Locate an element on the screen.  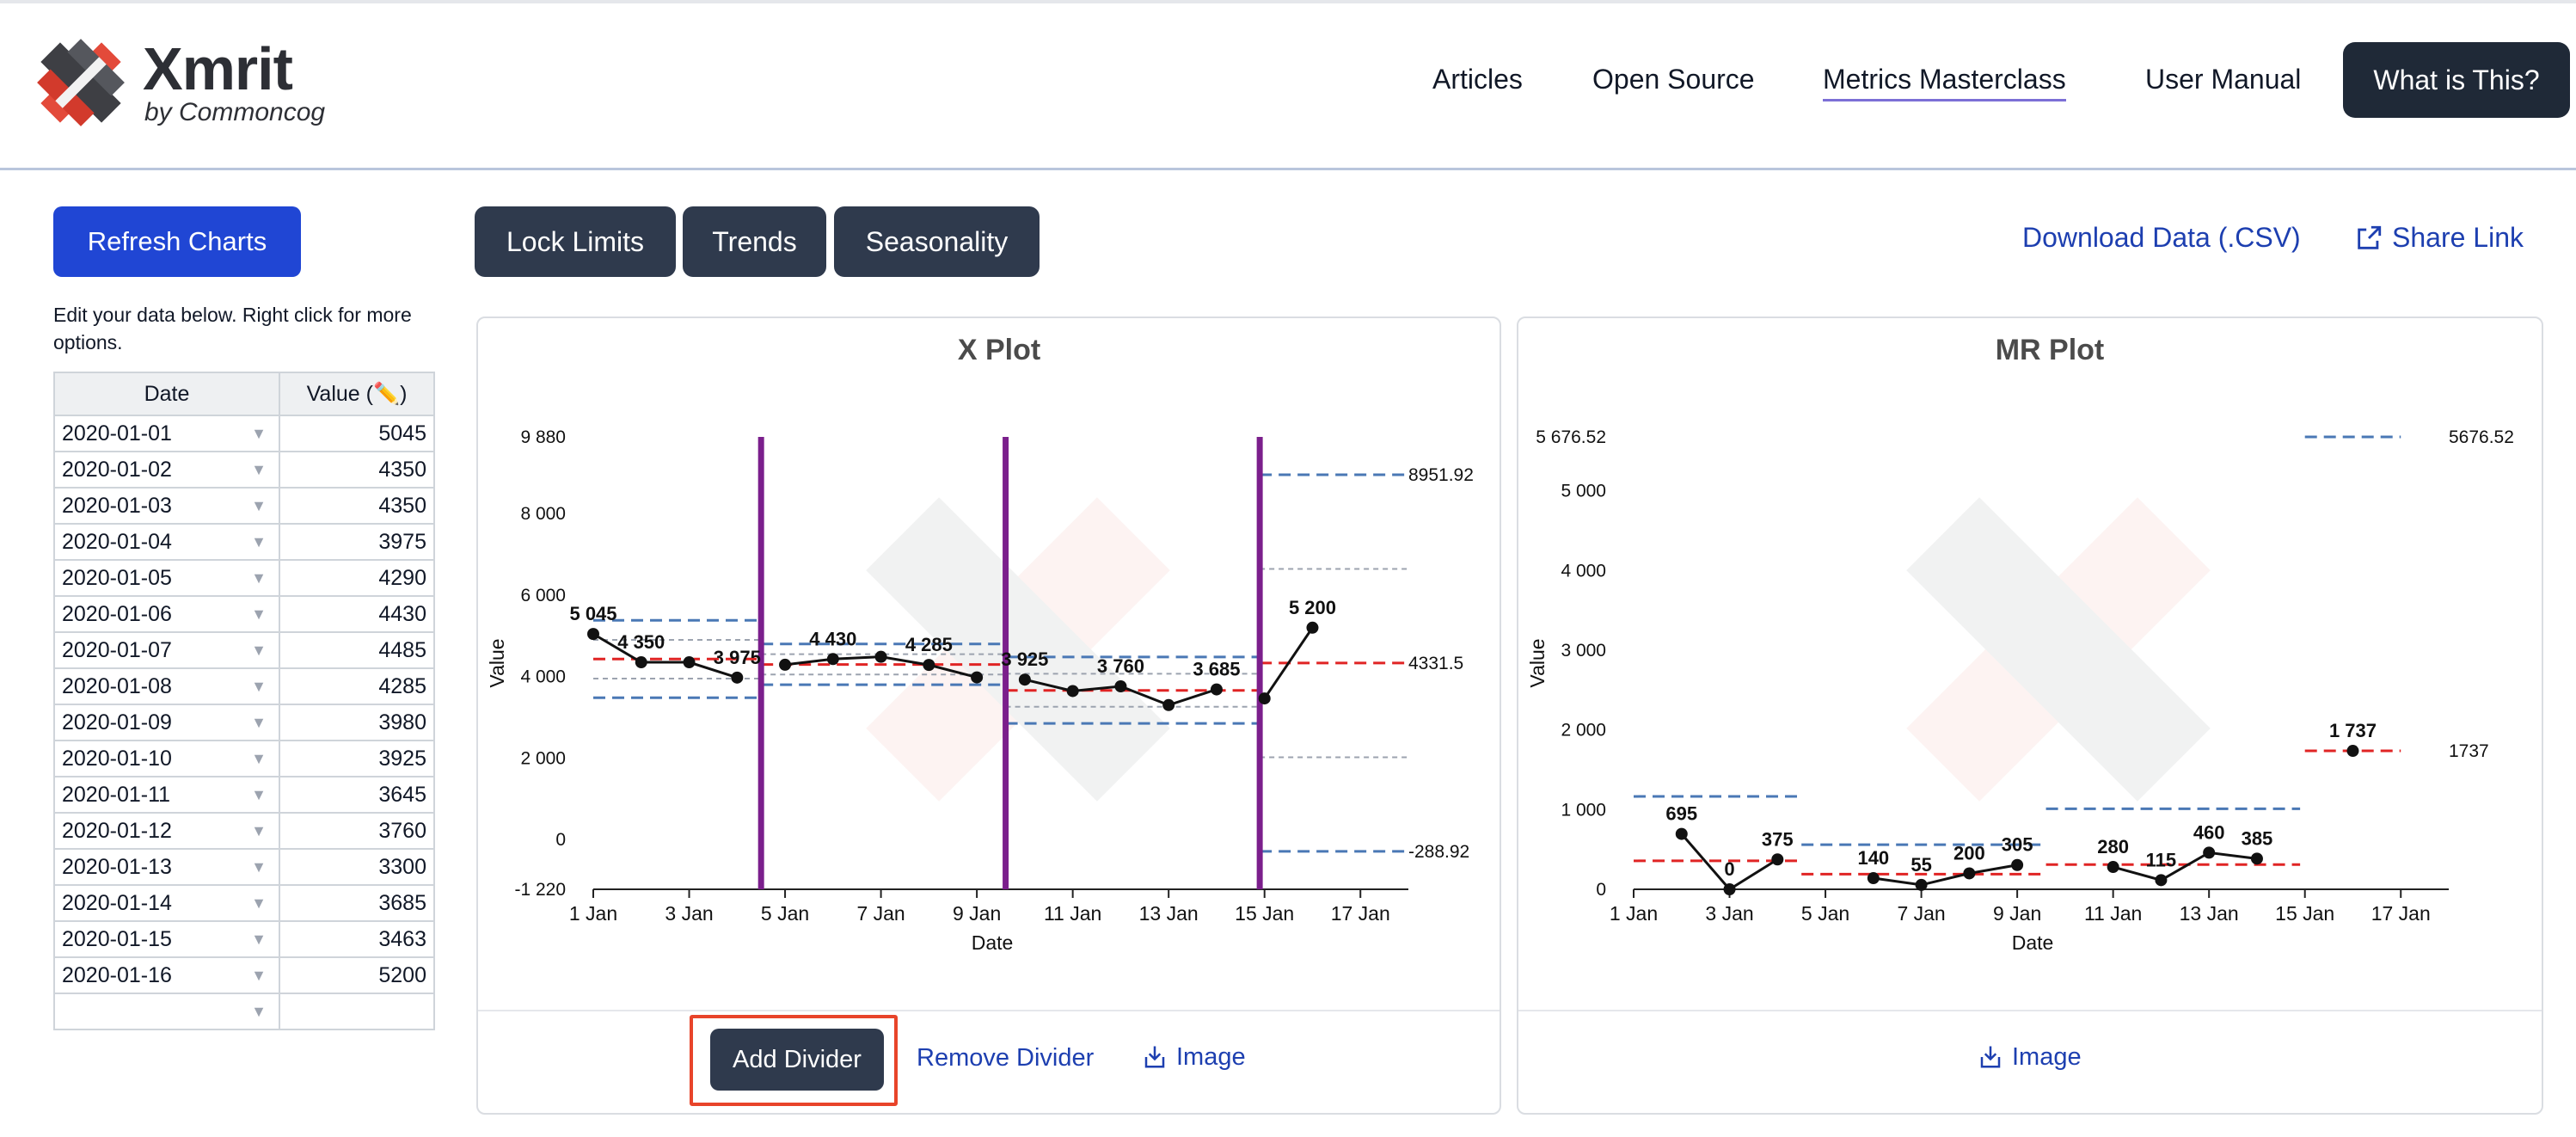
date-value: 2020-01-15 is located at coordinates (117, 938).